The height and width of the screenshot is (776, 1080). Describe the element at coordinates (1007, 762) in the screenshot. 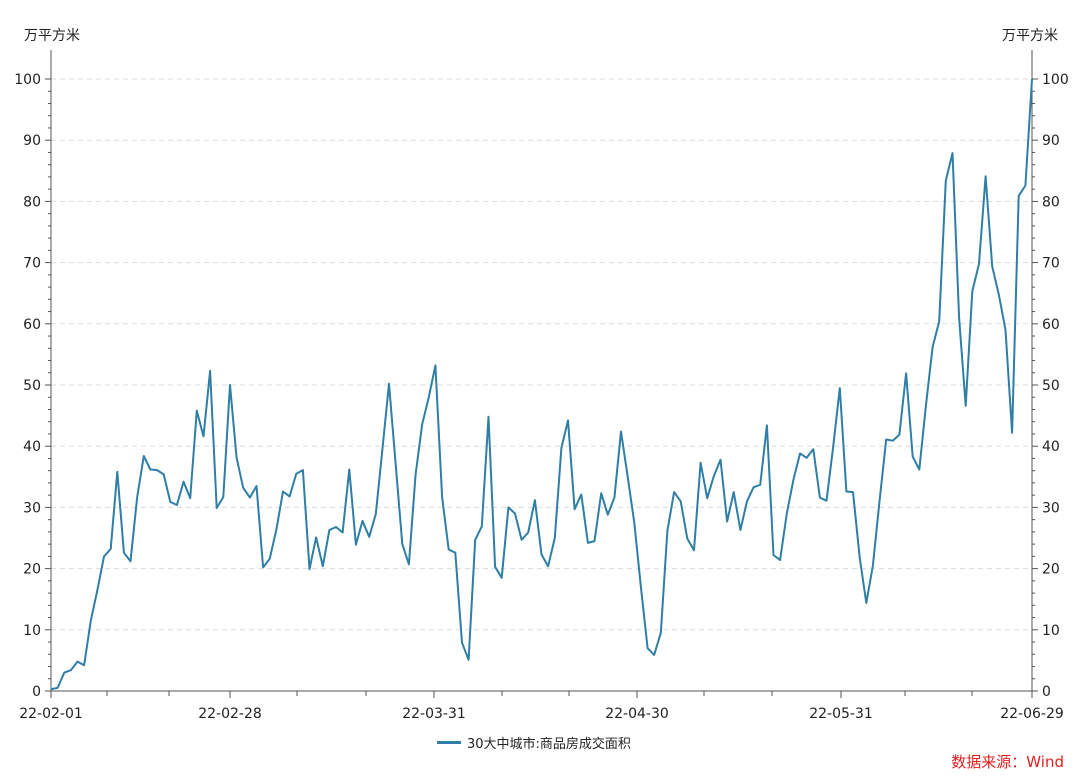

I see `source-note: 数据来源：Wind` at that location.